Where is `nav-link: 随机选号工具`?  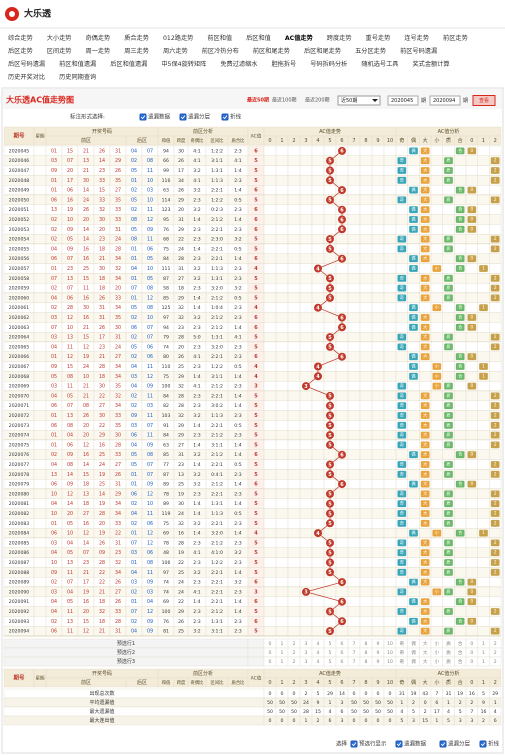 nav-link: 随机选号工具 is located at coordinates (379, 64).